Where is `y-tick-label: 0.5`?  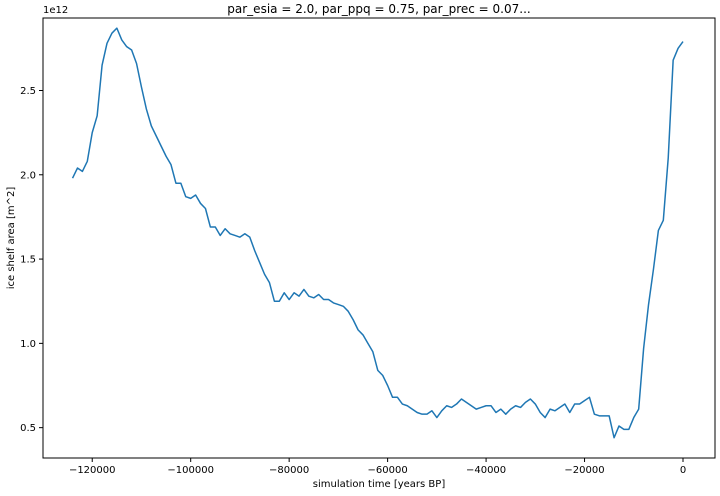
y-tick-label: 0.5 is located at coordinates (28, 428).